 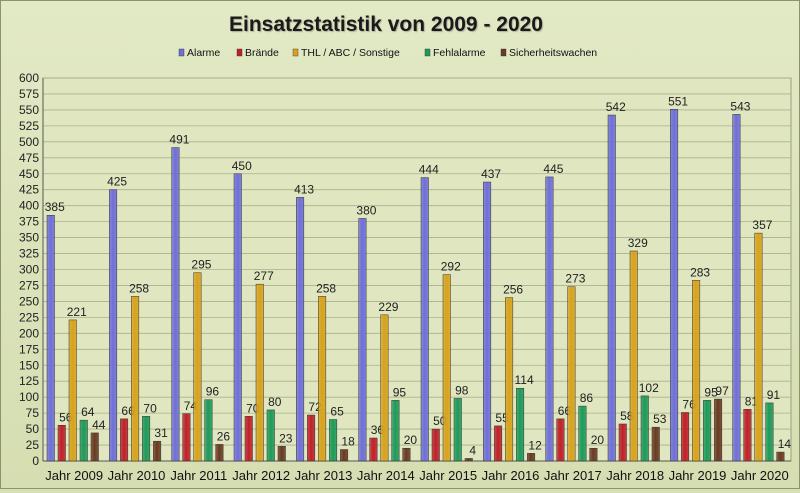 What do you see at coordinates (117, 182) in the screenshot?
I see `data-label: 425` at bounding box center [117, 182].